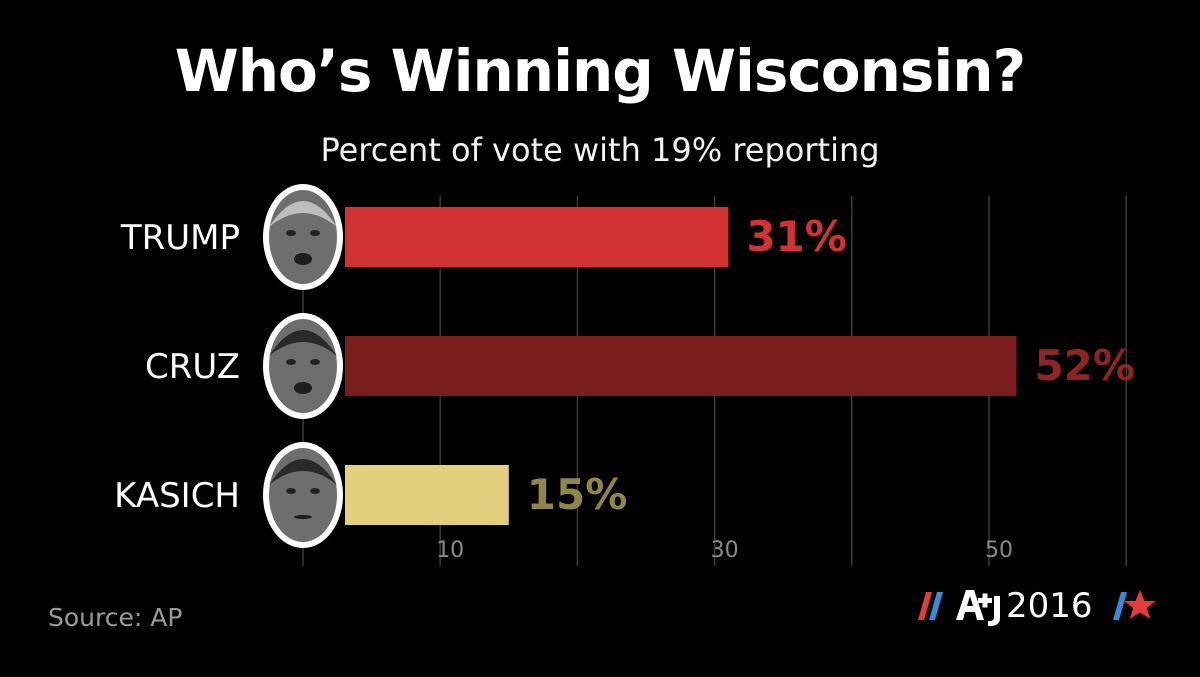 This screenshot has height=677, width=1200. Describe the element at coordinates (537, 237) in the screenshot. I see `bar-trump` at that location.